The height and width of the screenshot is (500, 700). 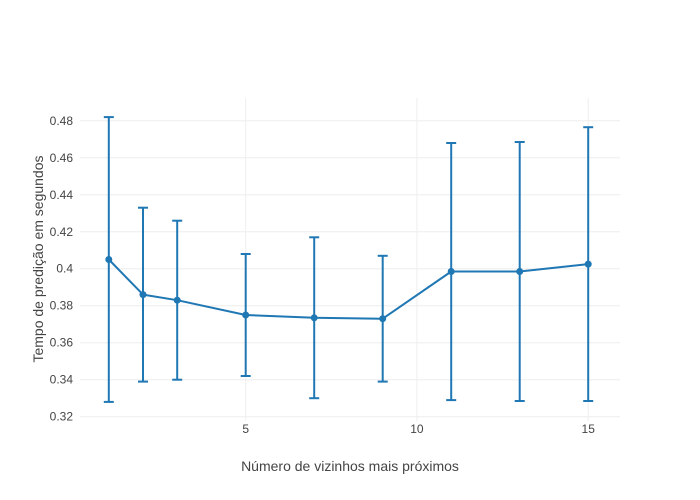 I want to click on svg-text: 0.46, so click(x=62, y=158).